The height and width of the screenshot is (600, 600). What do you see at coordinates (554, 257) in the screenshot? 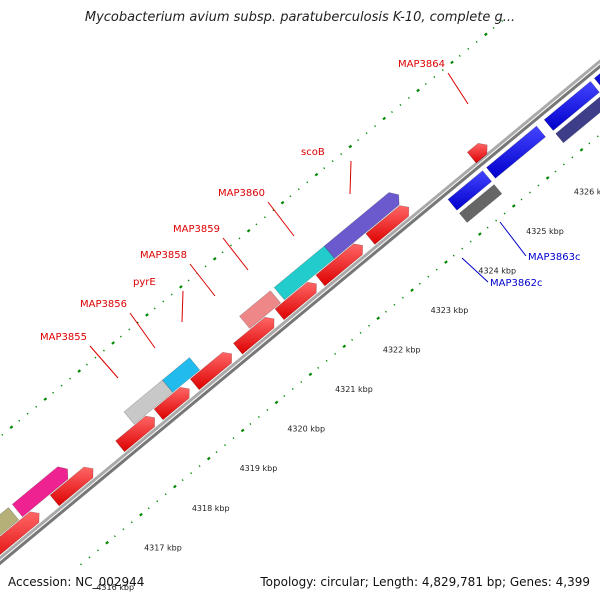
I see `gene-label: MAP3863c` at bounding box center [554, 257].